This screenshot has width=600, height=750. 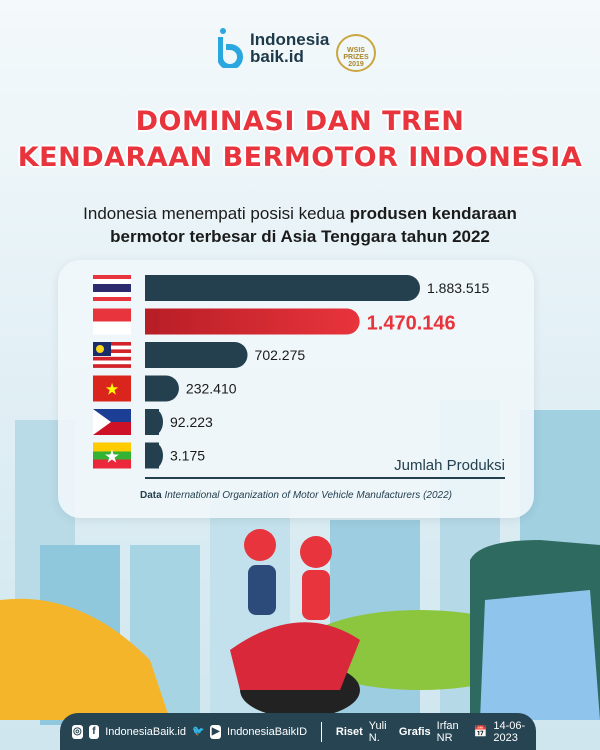 I want to click on x-axis-label: Jumlah Produksi, so click(x=449, y=465).